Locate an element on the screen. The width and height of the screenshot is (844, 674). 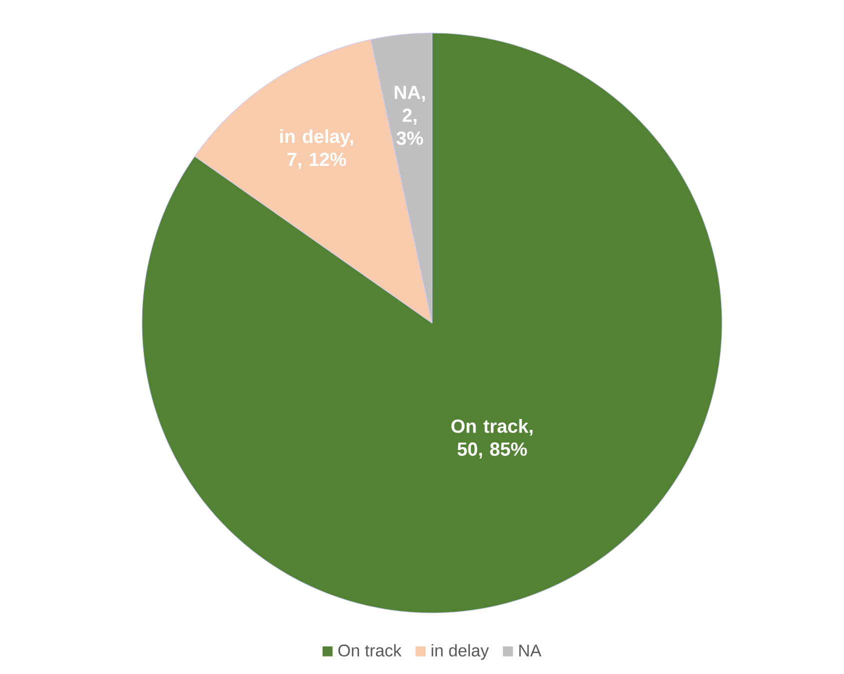
legend-label: On track is located at coordinates (370, 650).